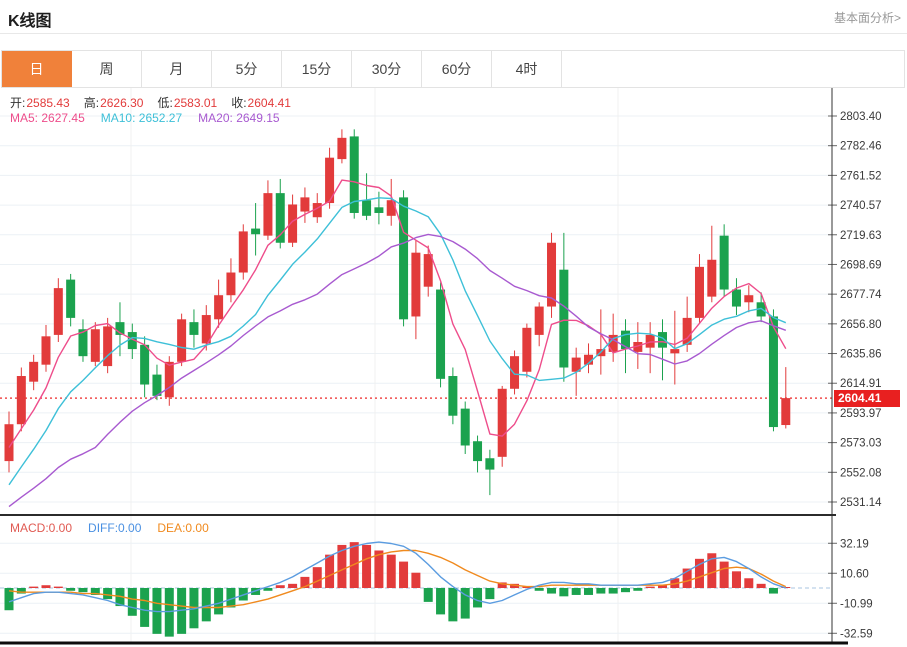 The height and width of the screenshot is (647, 907). Describe the element at coordinates (91, 103) in the screenshot. I see `high-label: 高:` at that location.